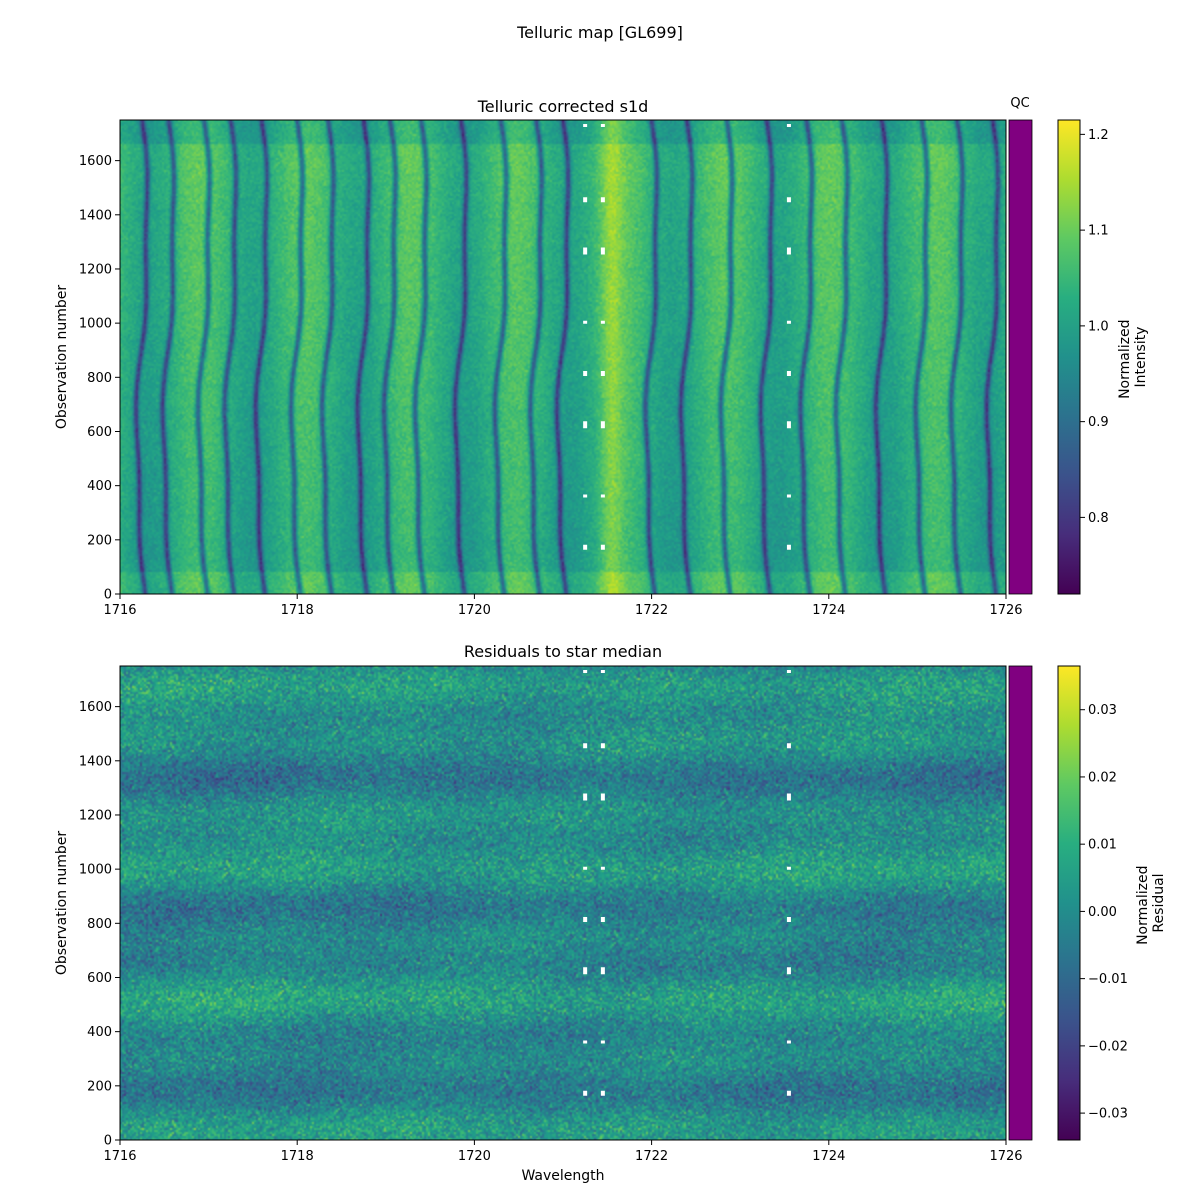  What do you see at coordinates (95, 870) in the screenshot?
I see `bottom-ytick-label: 1000` at bounding box center [95, 870].